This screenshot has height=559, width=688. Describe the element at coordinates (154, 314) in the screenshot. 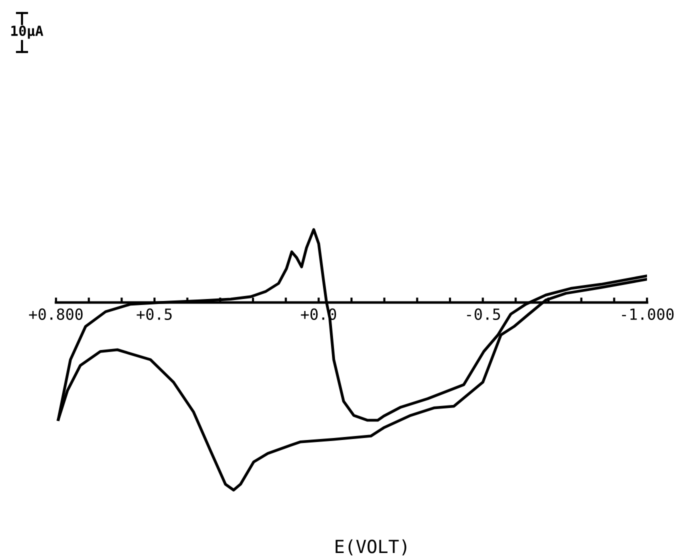

I see `x-tick-label: +0.5` at that location.